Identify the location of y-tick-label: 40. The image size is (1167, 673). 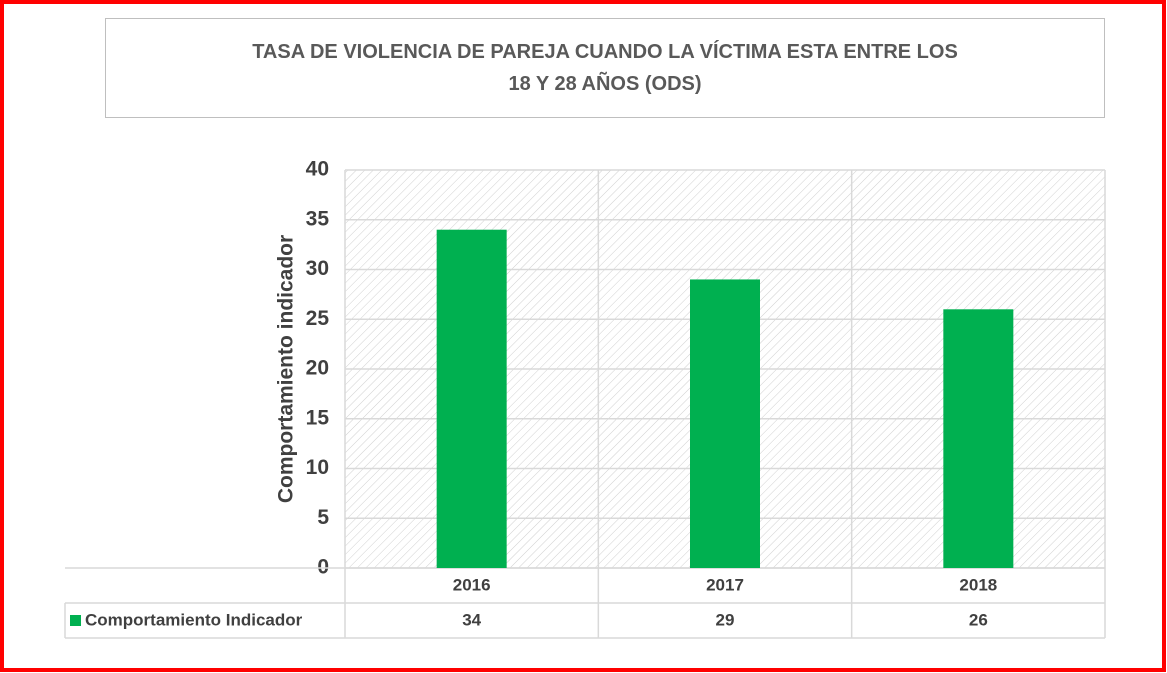
(317, 169).